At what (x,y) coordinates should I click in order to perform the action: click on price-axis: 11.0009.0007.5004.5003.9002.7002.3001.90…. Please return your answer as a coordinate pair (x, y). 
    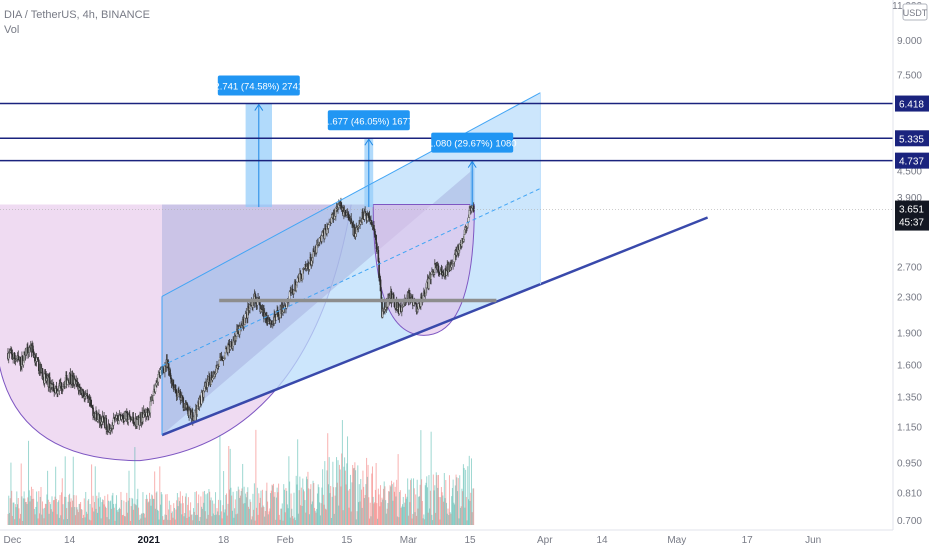
    Looking at the image, I should click on (912, 275).